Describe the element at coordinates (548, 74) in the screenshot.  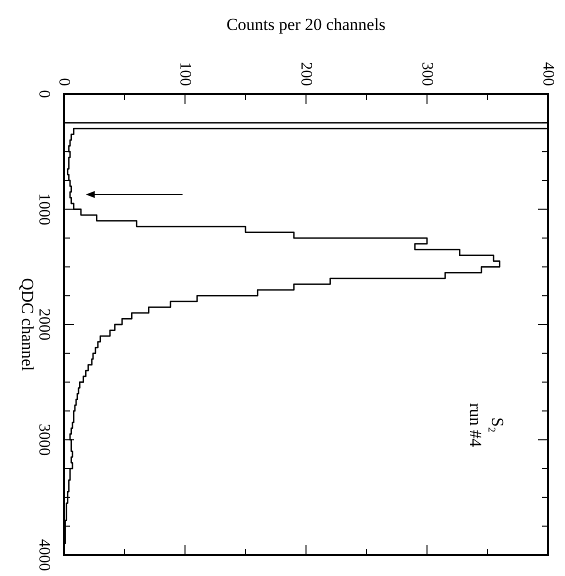
I see `x-tick-label: 400` at that location.